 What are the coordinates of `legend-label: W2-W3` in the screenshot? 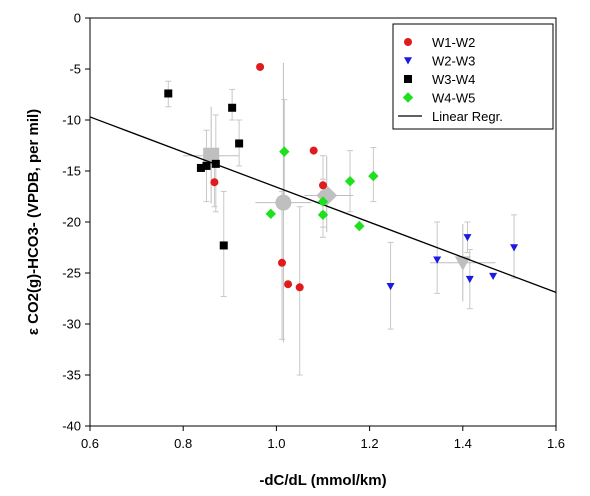 It's located at (453, 61).